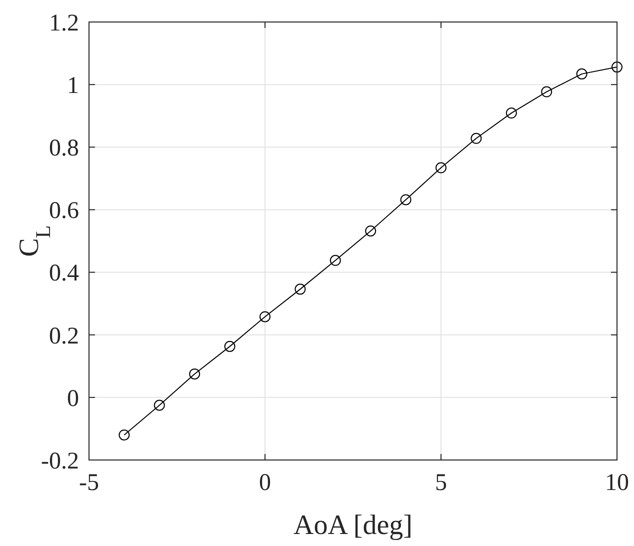 The image size is (634, 546). I want to click on y-tick-label: 1.2, so click(64, 23).